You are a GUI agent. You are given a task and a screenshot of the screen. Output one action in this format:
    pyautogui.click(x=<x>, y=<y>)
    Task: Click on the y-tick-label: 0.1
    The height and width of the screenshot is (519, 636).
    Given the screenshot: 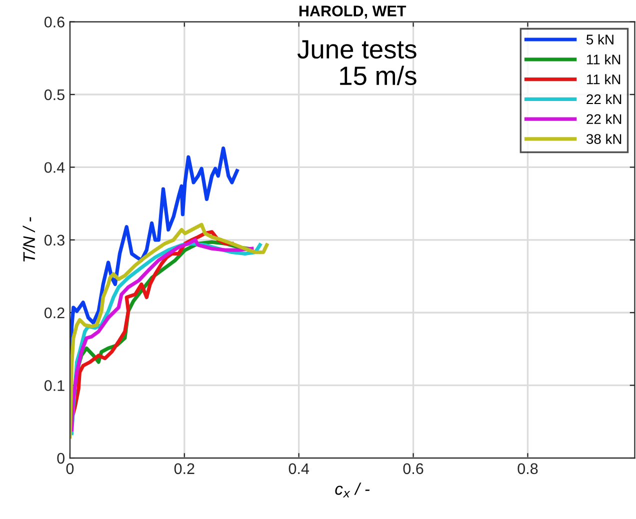 What is the action you would take?
    pyautogui.click(x=54, y=385)
    